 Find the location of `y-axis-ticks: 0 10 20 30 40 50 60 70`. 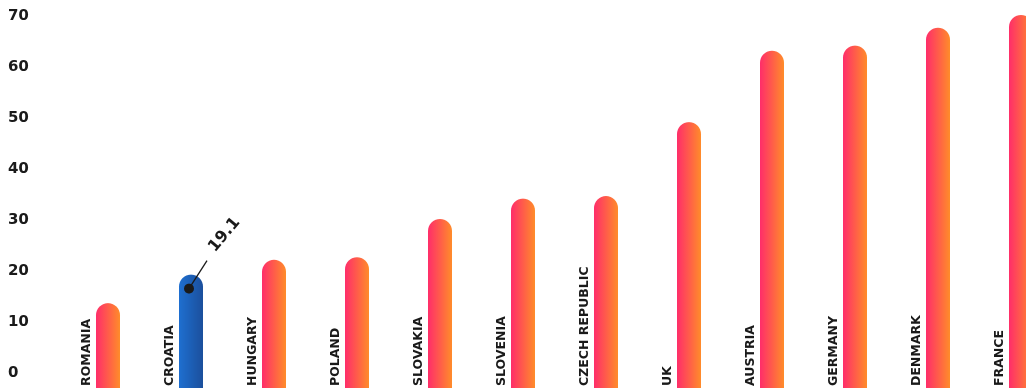

y-axis-ticks: 0 10 20 30 40 50 60 70 is located at coordinates (18, 193).